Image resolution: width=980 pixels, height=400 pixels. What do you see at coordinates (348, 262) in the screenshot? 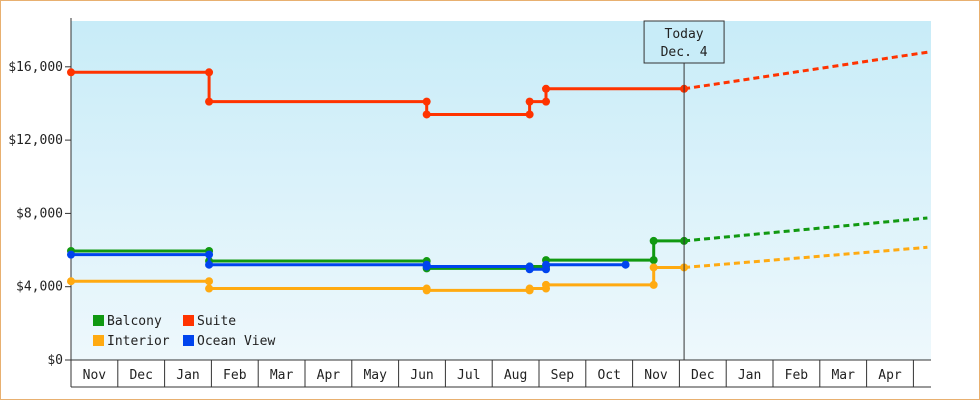
I see `series-ocean-view` at bounding box center [348, 262].